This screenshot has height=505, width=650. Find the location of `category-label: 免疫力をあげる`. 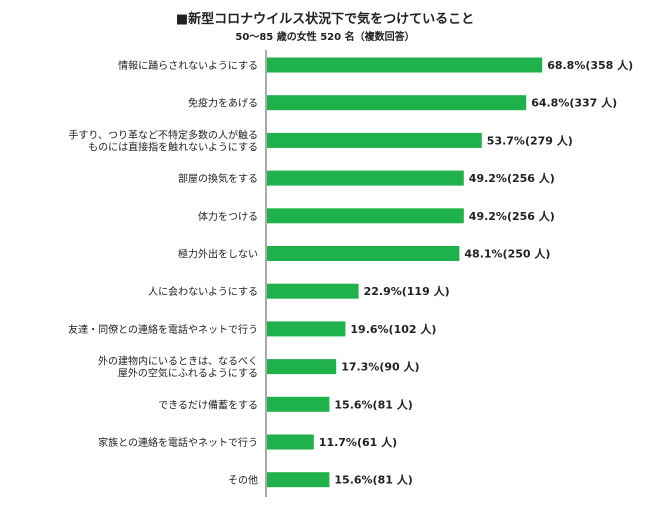

category-label: 免疫力をあげる is located at coordinates (223, 103).